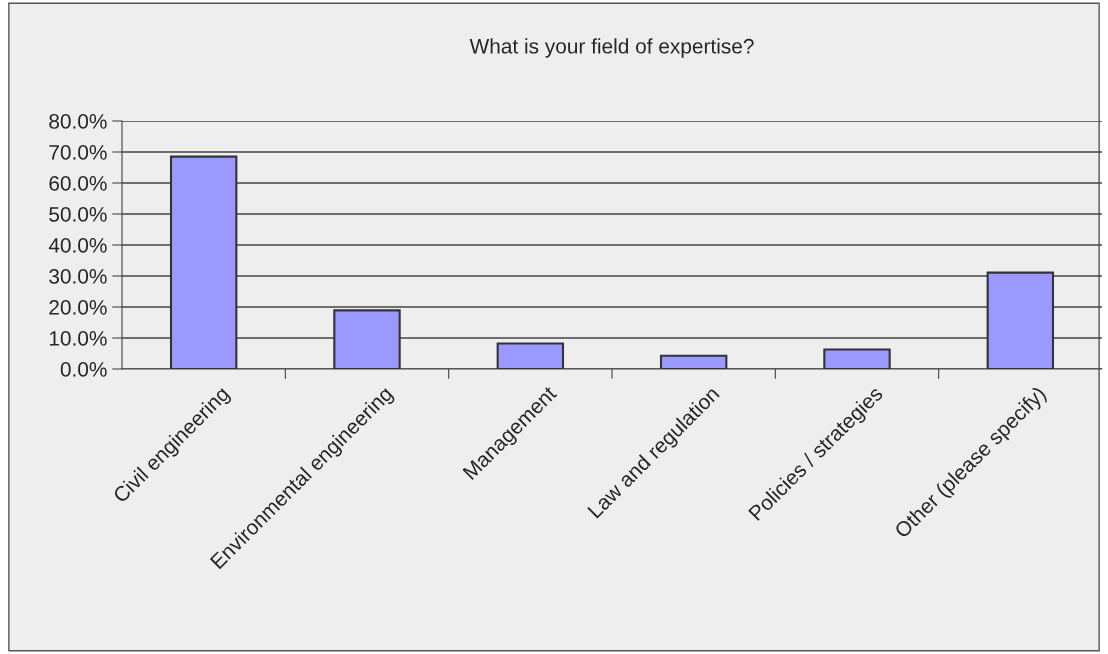 This screenshot has height=654, width=1108. What do you see at coordinates (78, 338) in the screenshot?
I see `y-tick-label: 10.0%` at bounding box center [78, 338].